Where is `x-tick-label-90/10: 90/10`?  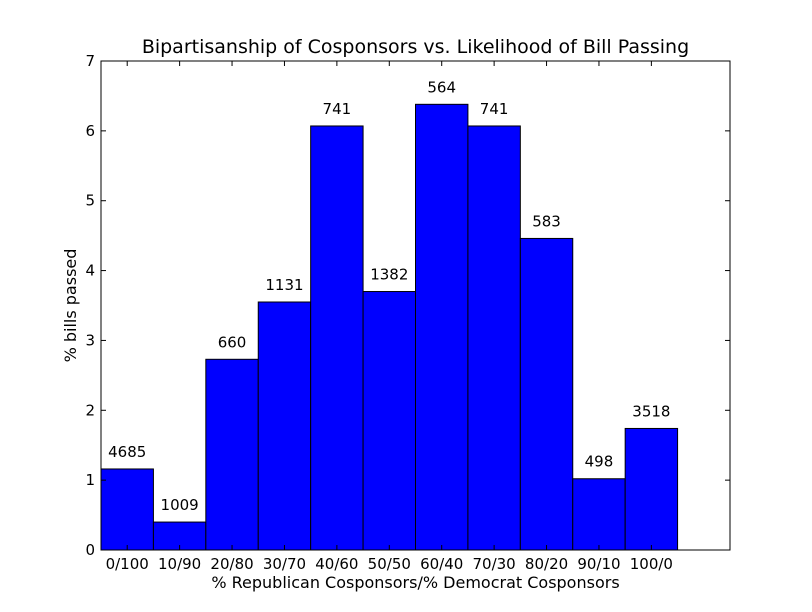 x-tick-label-90/10: 90/10 is located at coordinates (598, 564).